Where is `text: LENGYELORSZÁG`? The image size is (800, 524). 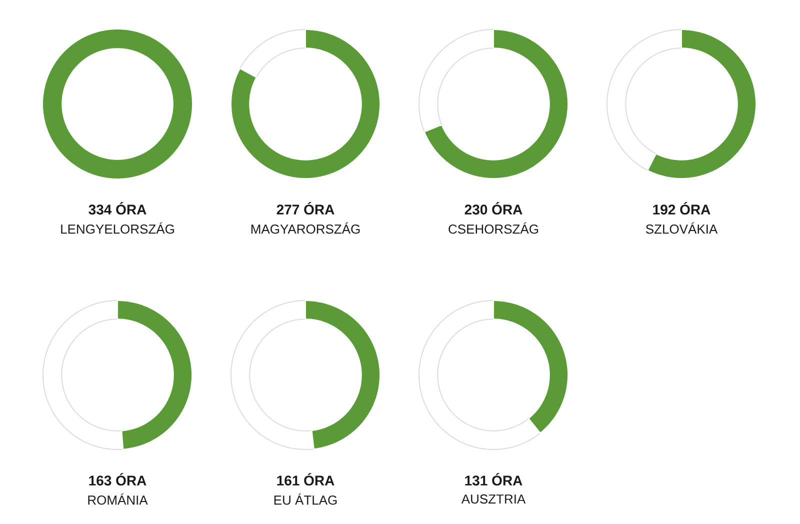 text: LENGYELORSZÁG is located at coordinates (117, 228).